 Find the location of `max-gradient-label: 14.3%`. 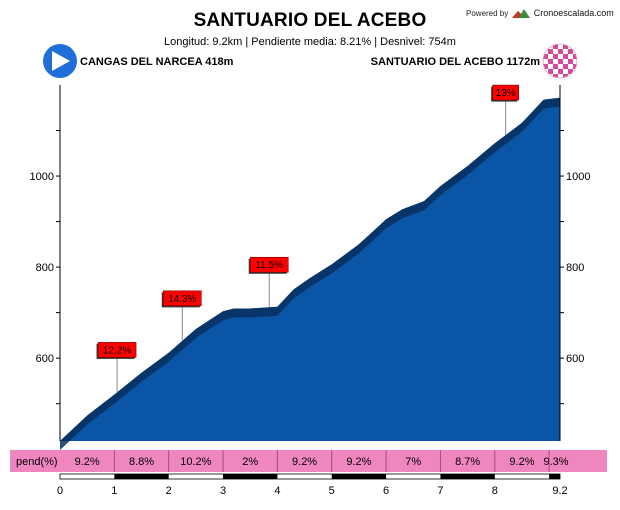

max-gradient-label: 14.3% is located at coordinates (182, 299).